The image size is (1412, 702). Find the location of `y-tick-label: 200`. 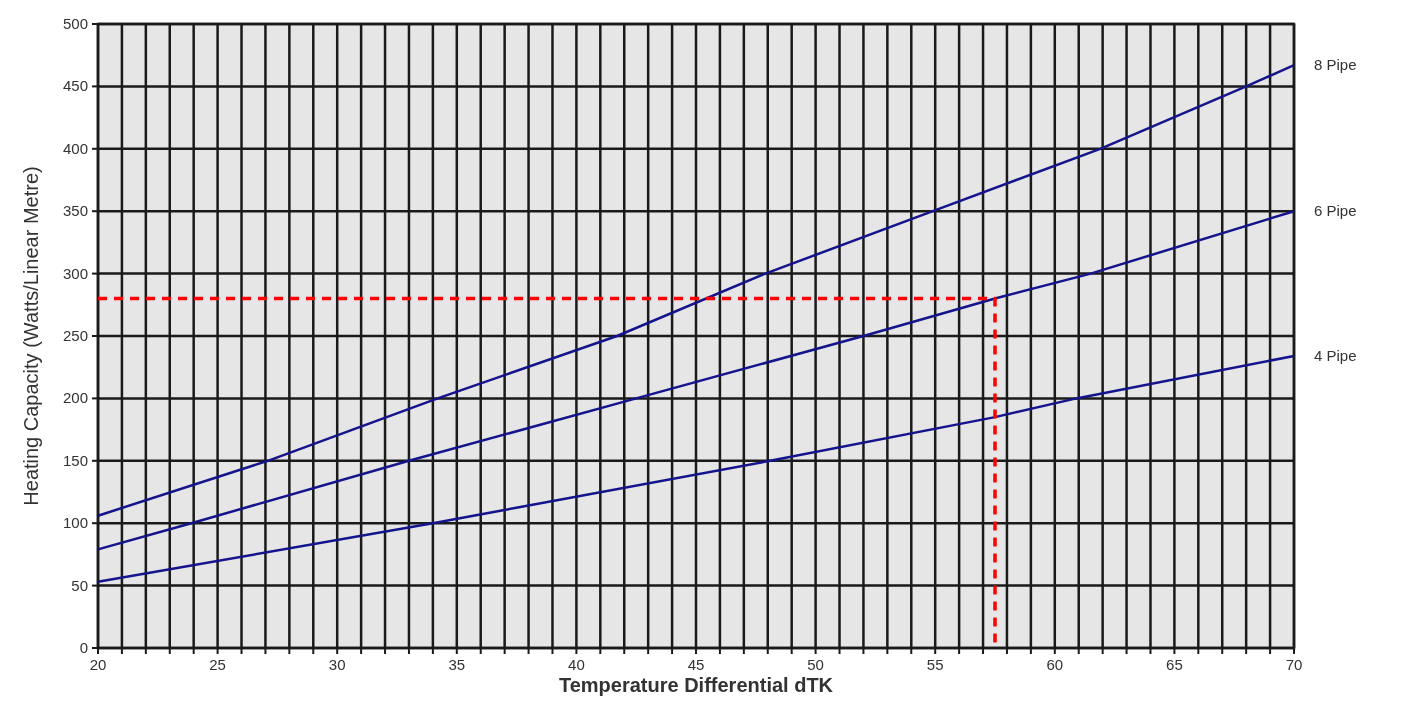

y-tick-label: 200 is located at coordinates (75, 398).